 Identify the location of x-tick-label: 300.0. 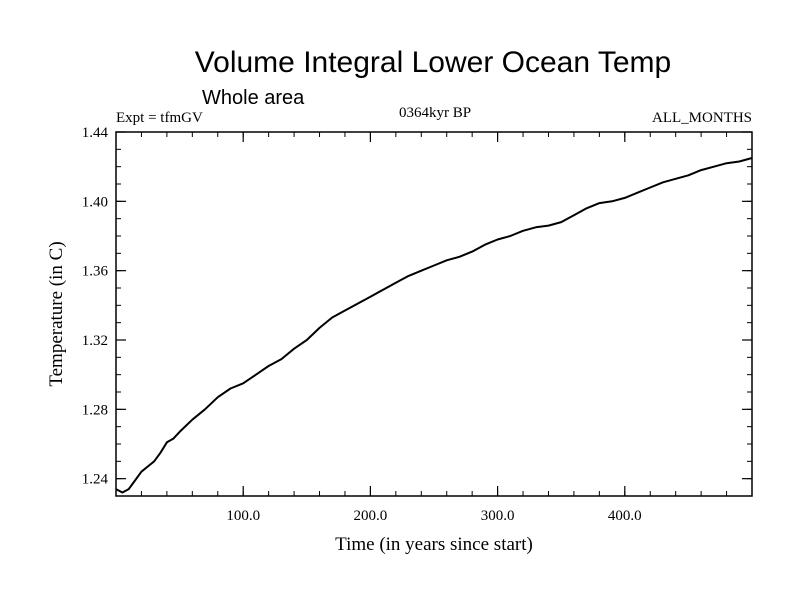
(498, 516).